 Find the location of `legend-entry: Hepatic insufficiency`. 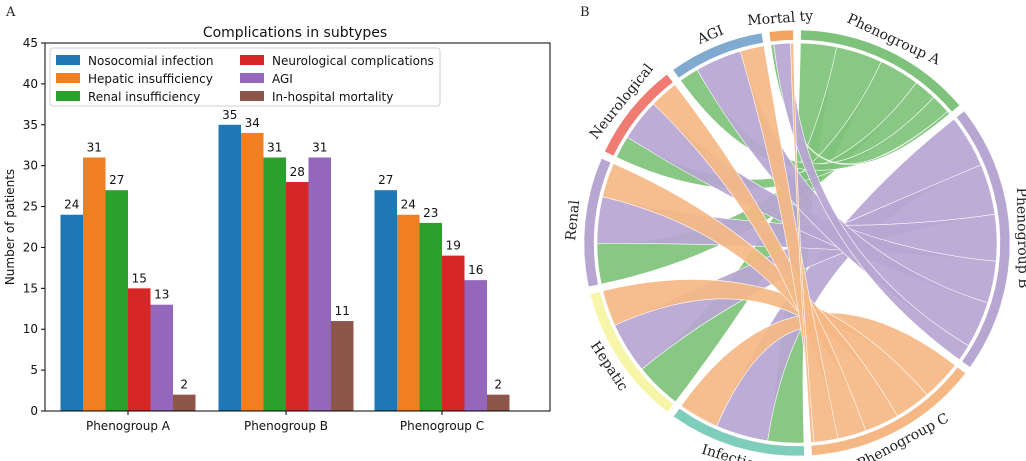

legend-entry: Hepatic insufficiency is located at coordinates (150, 79).